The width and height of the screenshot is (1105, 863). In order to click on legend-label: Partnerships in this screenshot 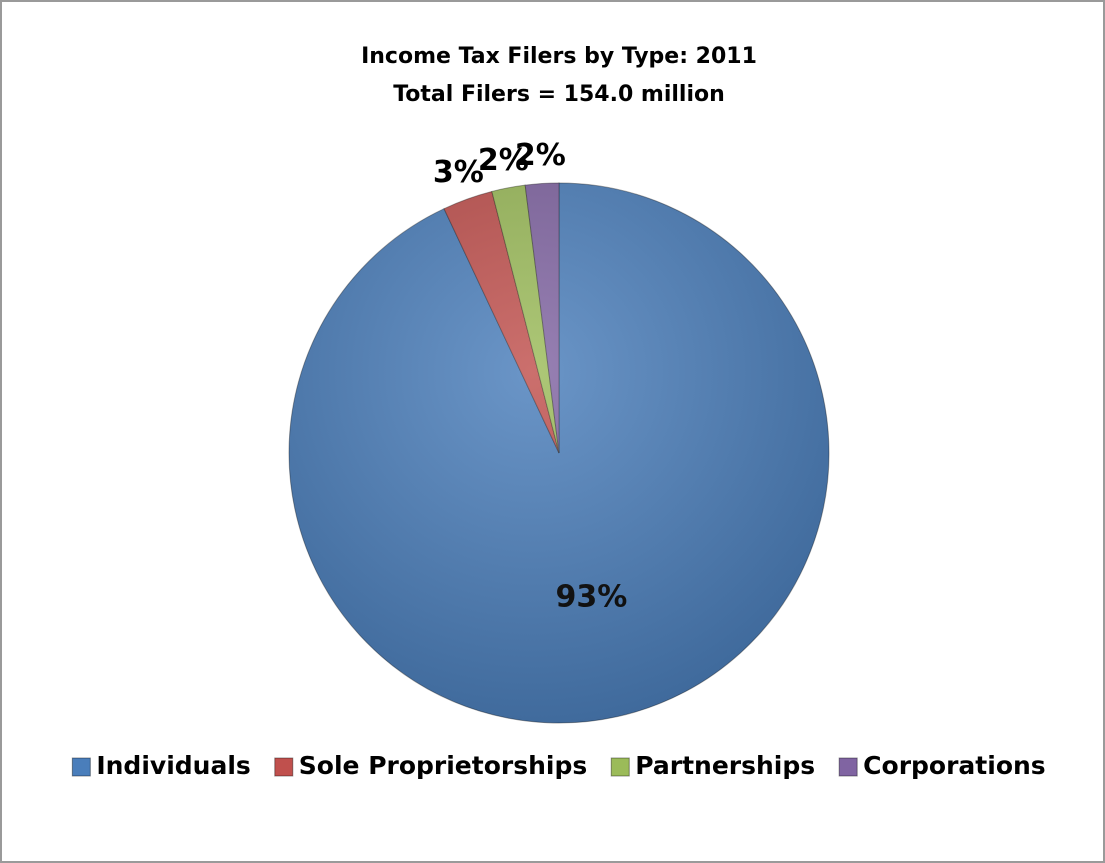, I will do `click(725, 765)`.